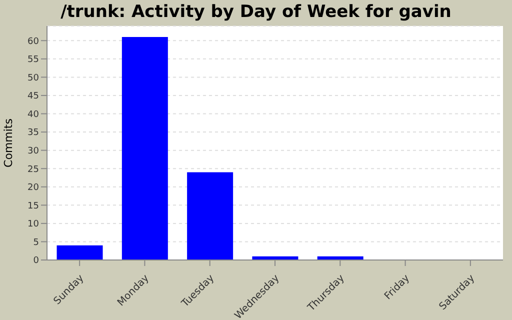  I want to click on y-tick-label: 20, so click(34, 188).